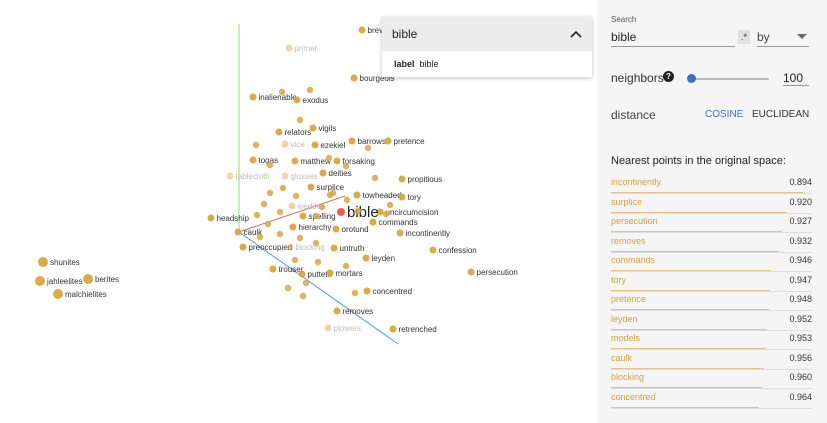 The image size is (827, 423). What do you see at coordinates (724, 114) in the screenshot?
I see `cosine-button: COSINE` at bounding box center [724, 114].